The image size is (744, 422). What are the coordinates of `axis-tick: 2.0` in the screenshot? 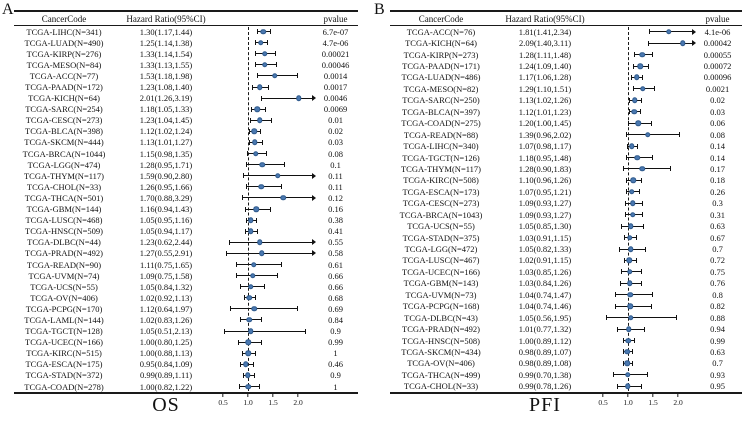 It's located at (678, 400).